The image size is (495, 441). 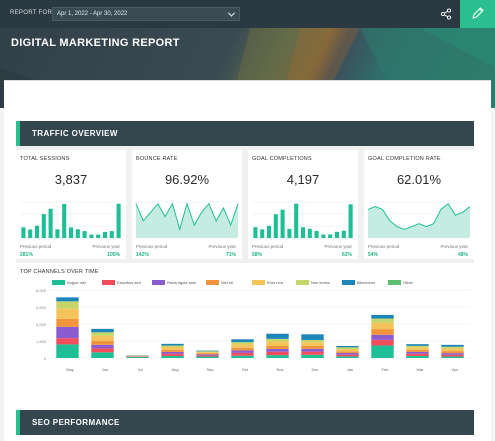 What do you see at coordinates (26, 255) in the screenshot?
I see `prev-period-value: 281%` at bounding box center [26, 255].